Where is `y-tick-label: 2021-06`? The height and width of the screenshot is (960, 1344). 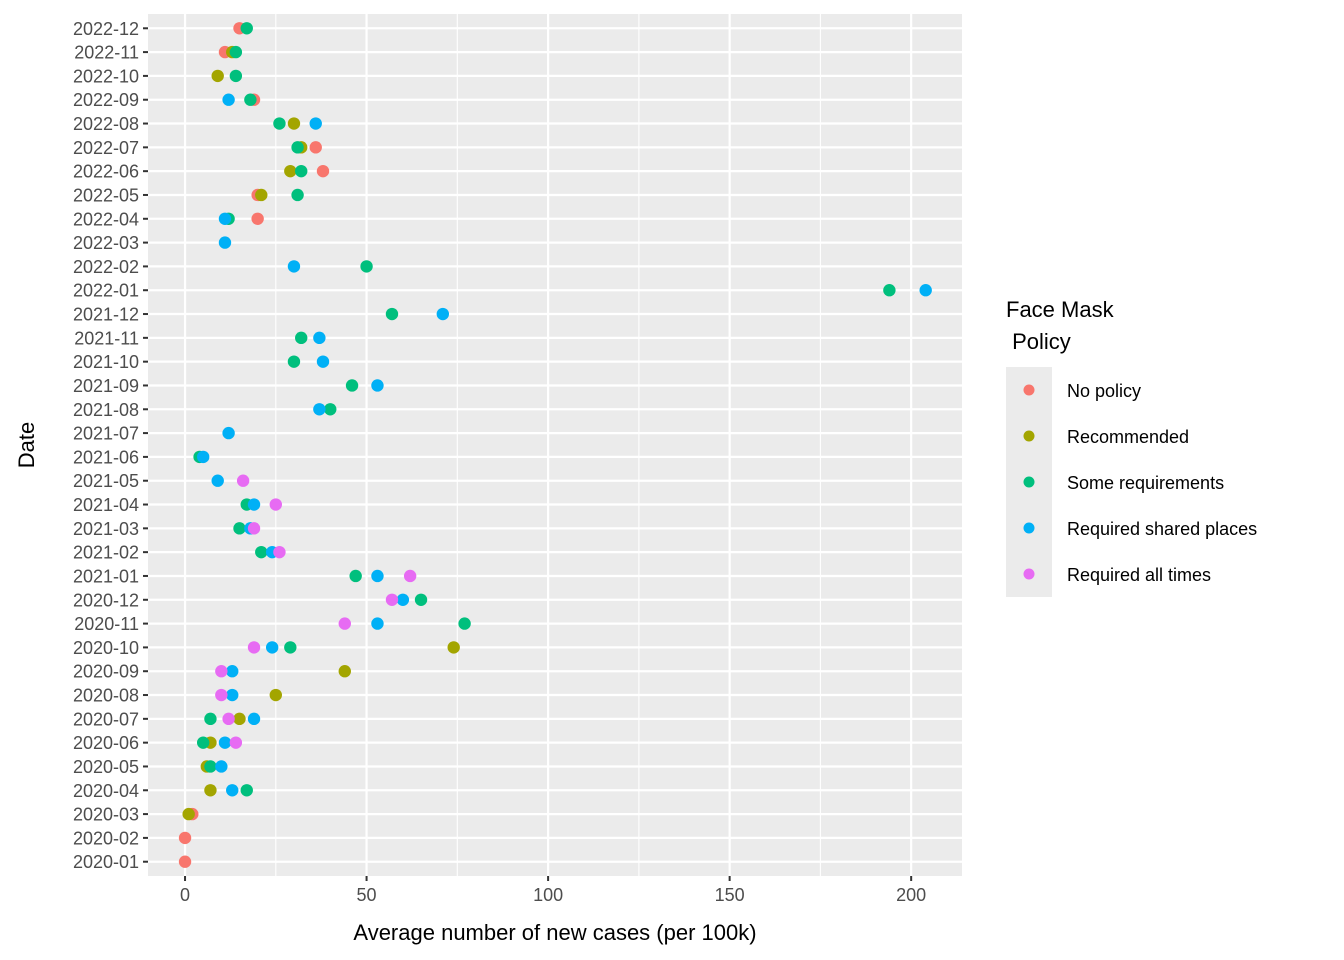
y-tick-label: 2021-06 is located at coordinates (106, 457).